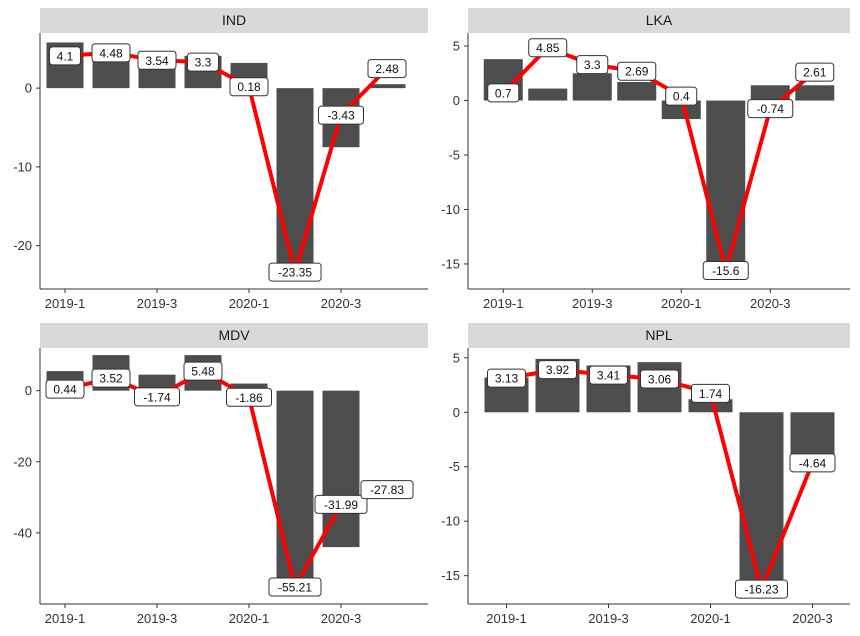 This screenshot has height=636, width=860. I want to click on data-label: 4.1, so click(65, 56).